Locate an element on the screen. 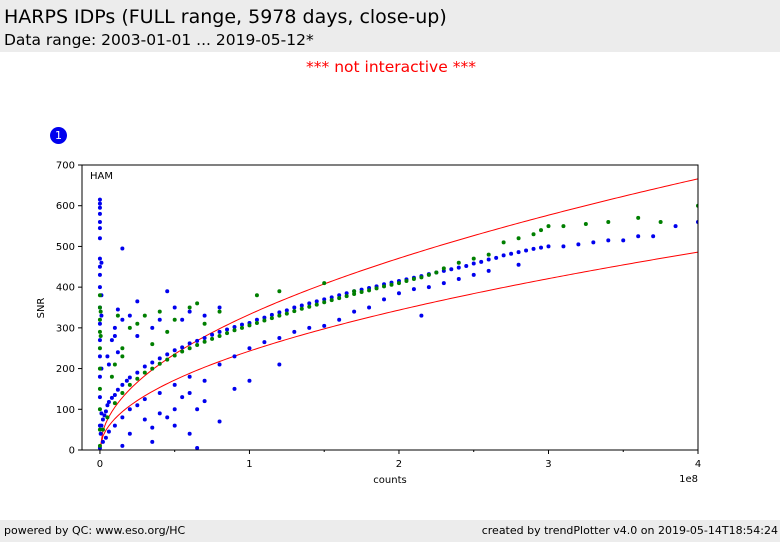  x-tick-label: 1 is located at coordinates (249, 464).